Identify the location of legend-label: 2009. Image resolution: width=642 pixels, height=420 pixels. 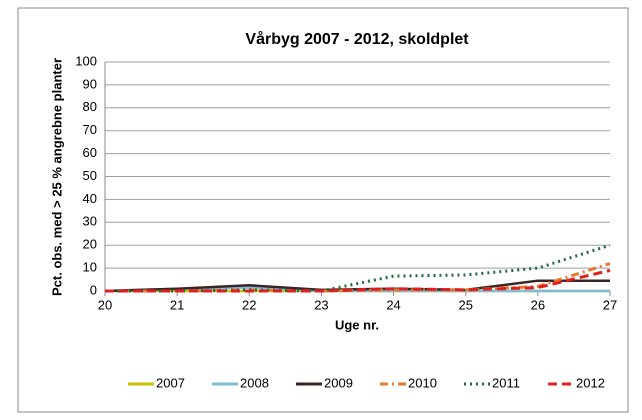
(338, 382).